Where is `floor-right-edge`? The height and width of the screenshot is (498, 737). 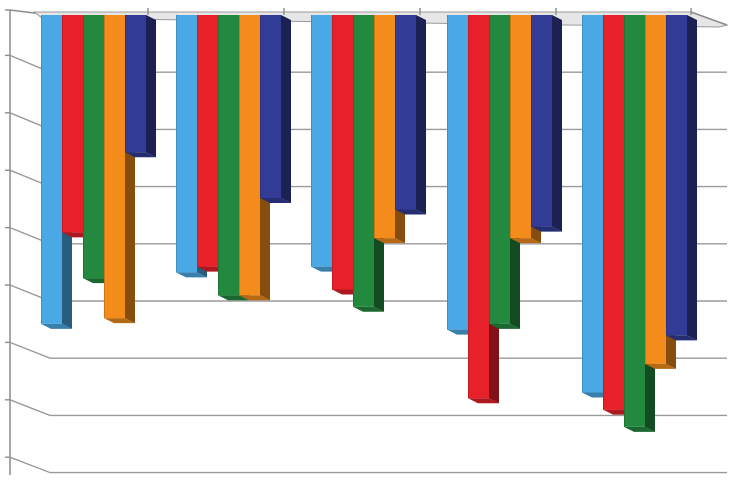 floor-right-edge is located at coordinates (709, 18).